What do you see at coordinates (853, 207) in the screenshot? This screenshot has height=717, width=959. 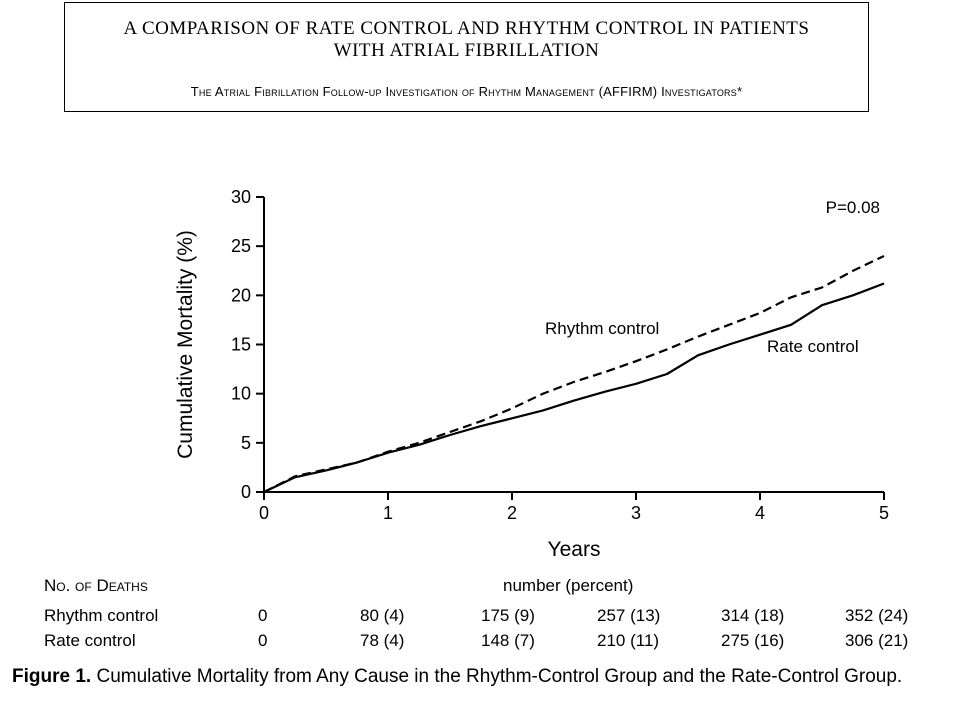 I see `p-value-annotation: P=0.08` at bounding box center [853, 207].